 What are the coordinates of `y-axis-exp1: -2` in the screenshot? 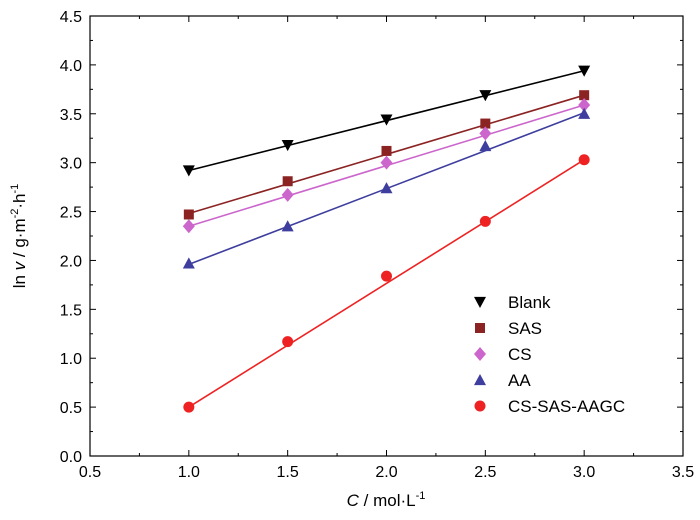 It's located at (15, 214).